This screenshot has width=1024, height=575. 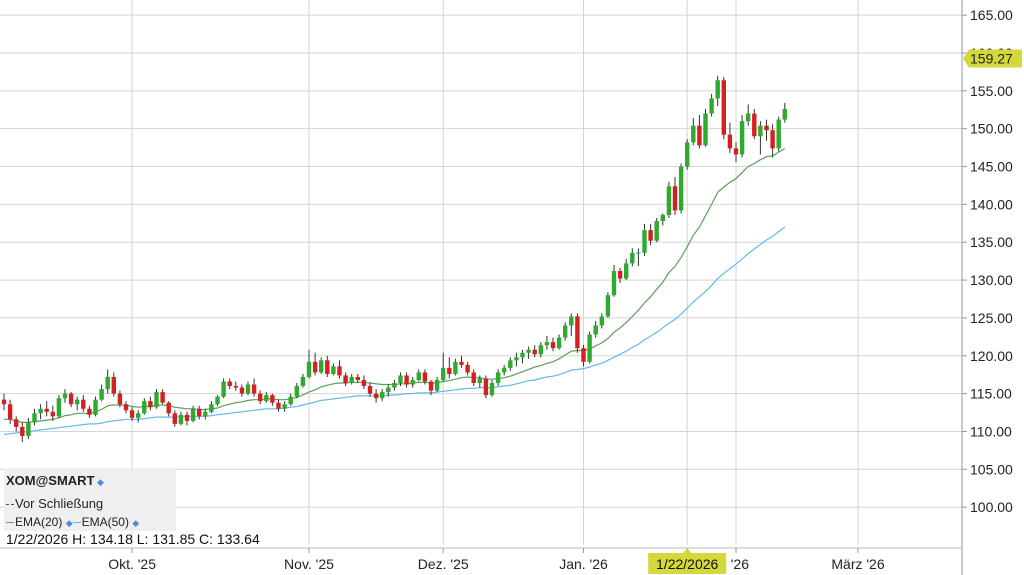 I want to click on y-tick-label-3: 115.00, so click(x=991, y=394).